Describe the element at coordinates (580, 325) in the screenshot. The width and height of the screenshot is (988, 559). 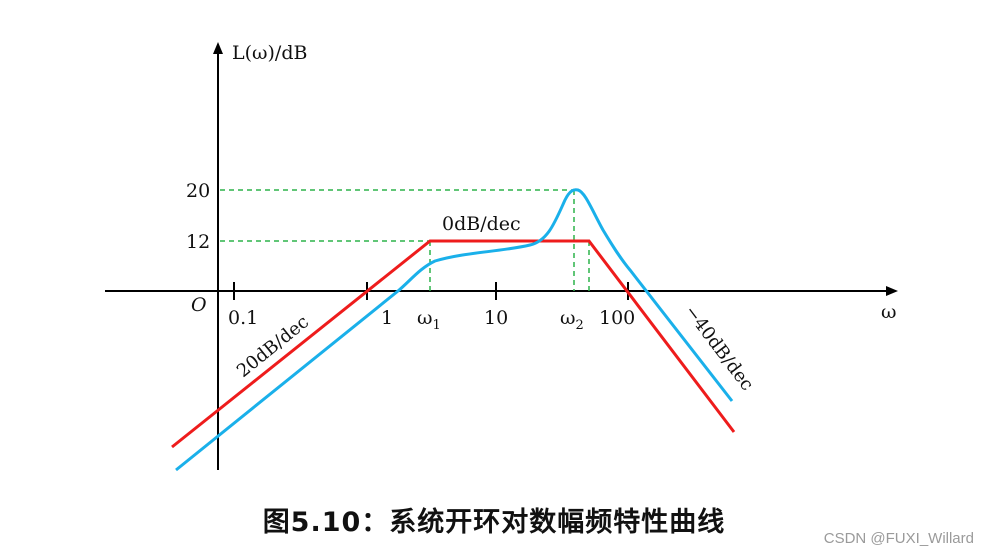
I see `omega2-subscript: 2` at that location.